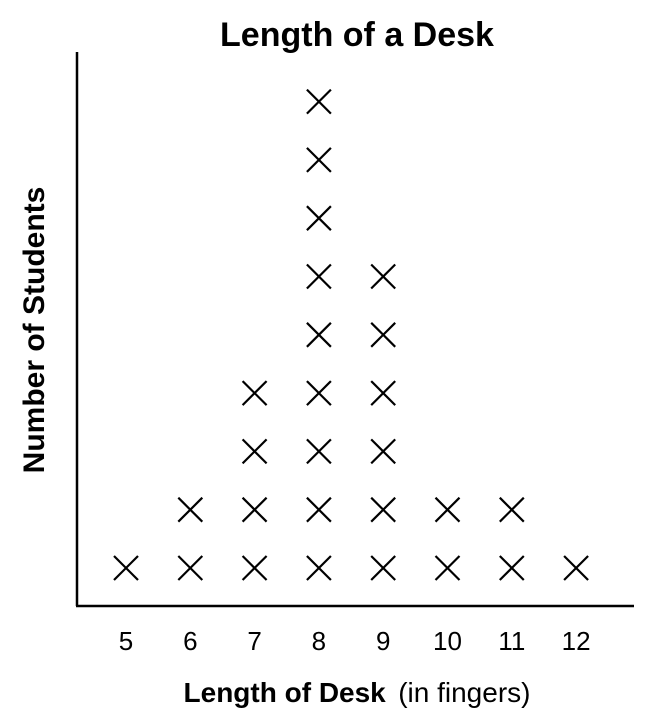 This screenshot has width=664, height=726. I want to click on x-tick-label: 11, so click(511, 641).